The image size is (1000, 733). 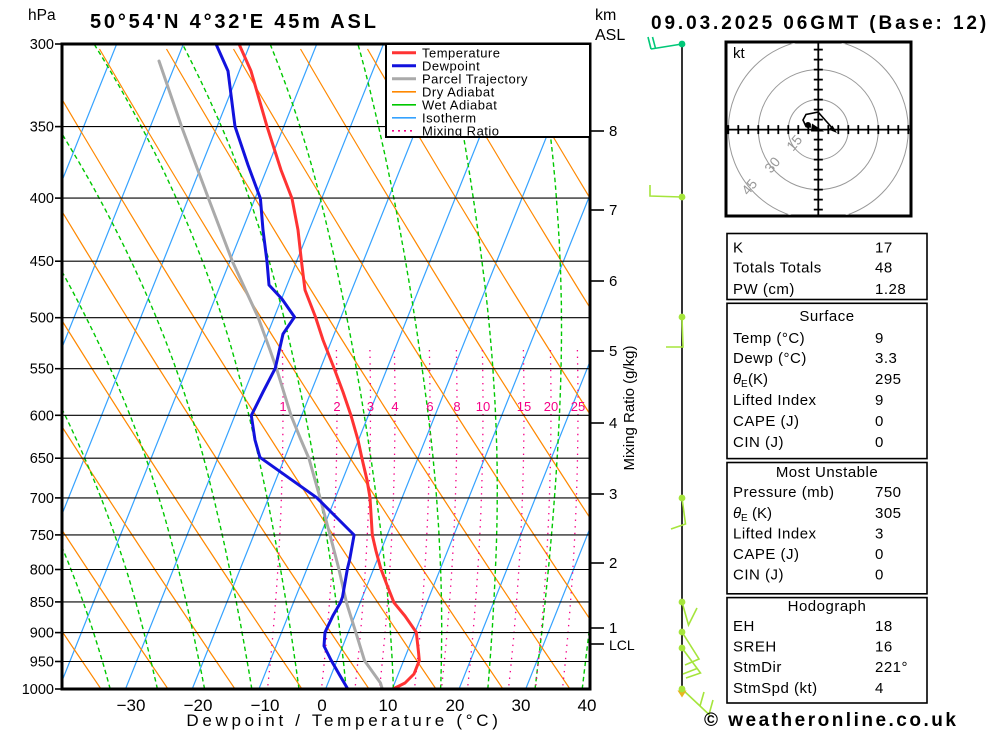 What do you see at coordinates (461, 130) in the screenshot?
I see `svg-text: Mixing Ratio` at bounding box center [461, 130].